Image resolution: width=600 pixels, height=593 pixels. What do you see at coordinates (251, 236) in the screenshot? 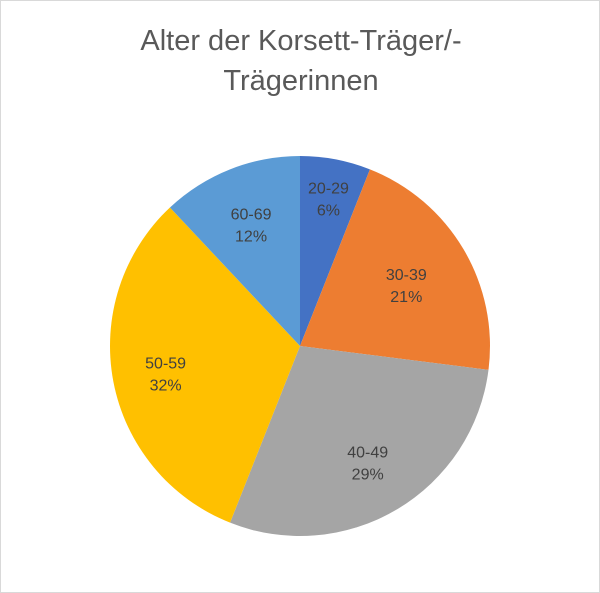
I see `slice-percent-label: 12%` at bounding box center [251, 236].